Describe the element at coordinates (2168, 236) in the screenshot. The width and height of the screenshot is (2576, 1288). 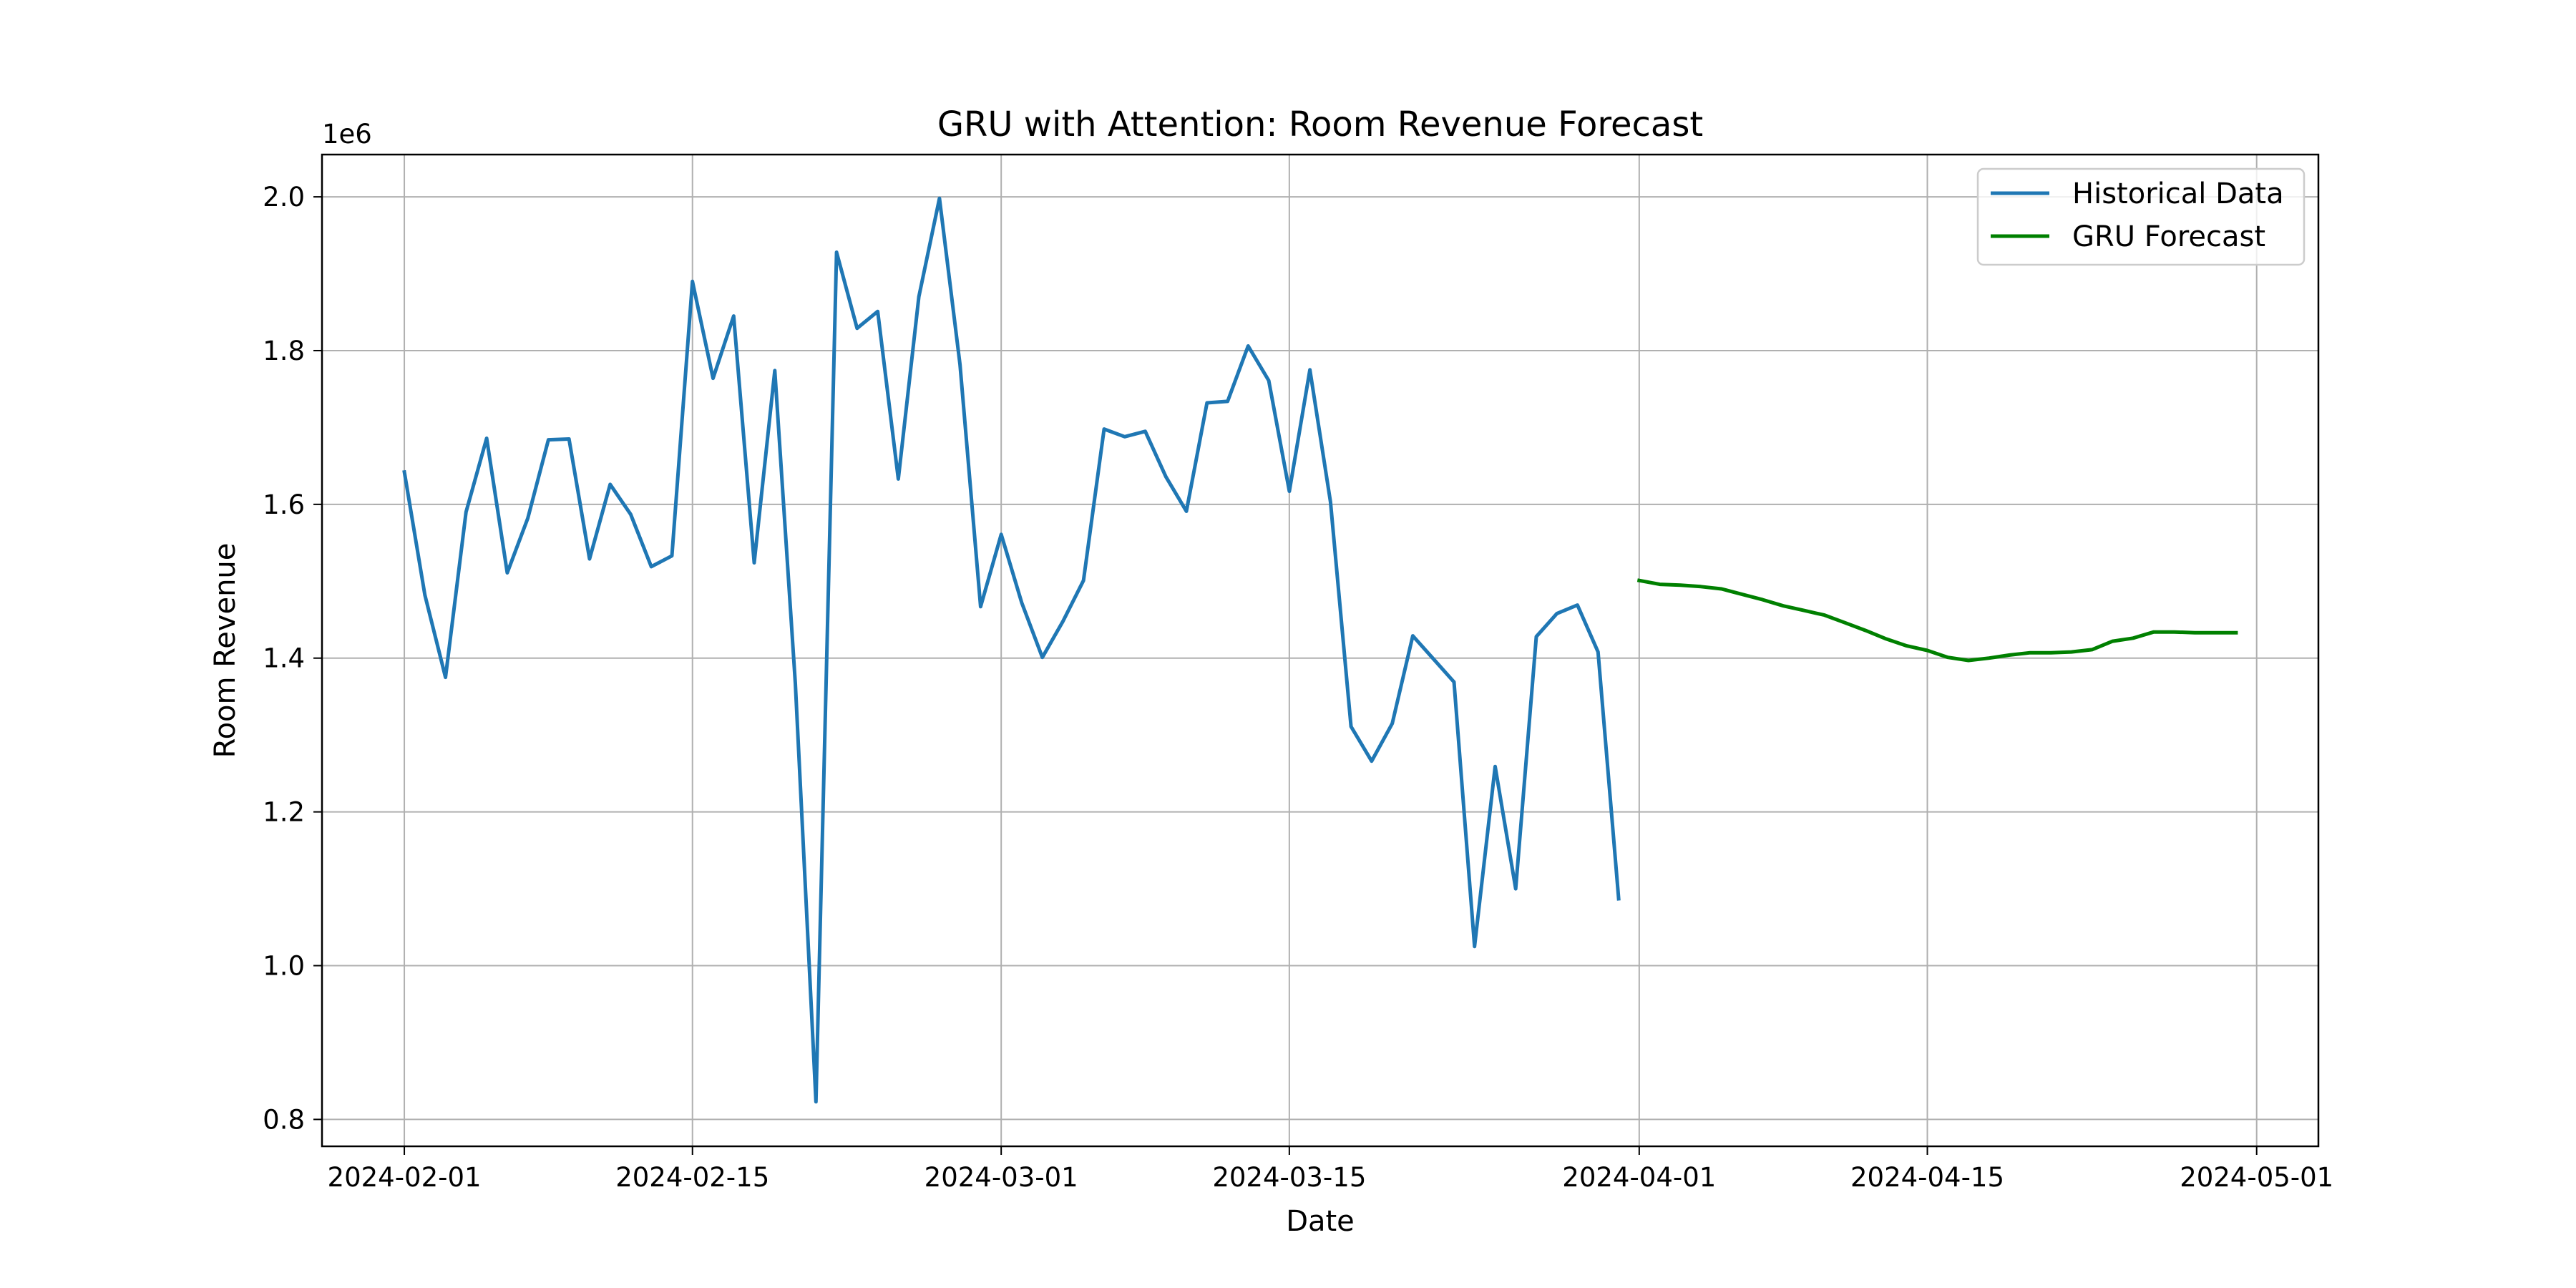
I see `legend-label-forecast: GRU Forecast` at that location.